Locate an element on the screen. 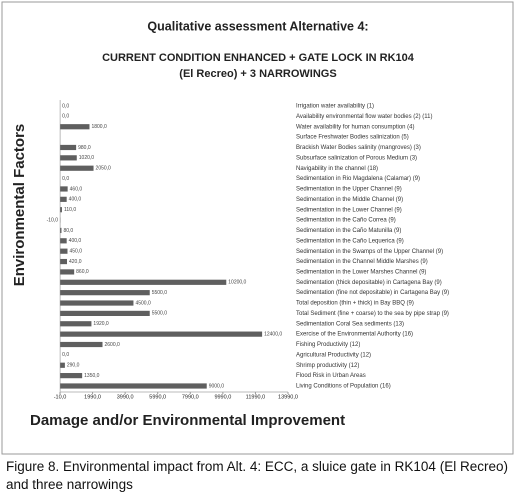 The image size is (516, 497). x-tick-label: 1990,0 is located at coordinates (92, 397).